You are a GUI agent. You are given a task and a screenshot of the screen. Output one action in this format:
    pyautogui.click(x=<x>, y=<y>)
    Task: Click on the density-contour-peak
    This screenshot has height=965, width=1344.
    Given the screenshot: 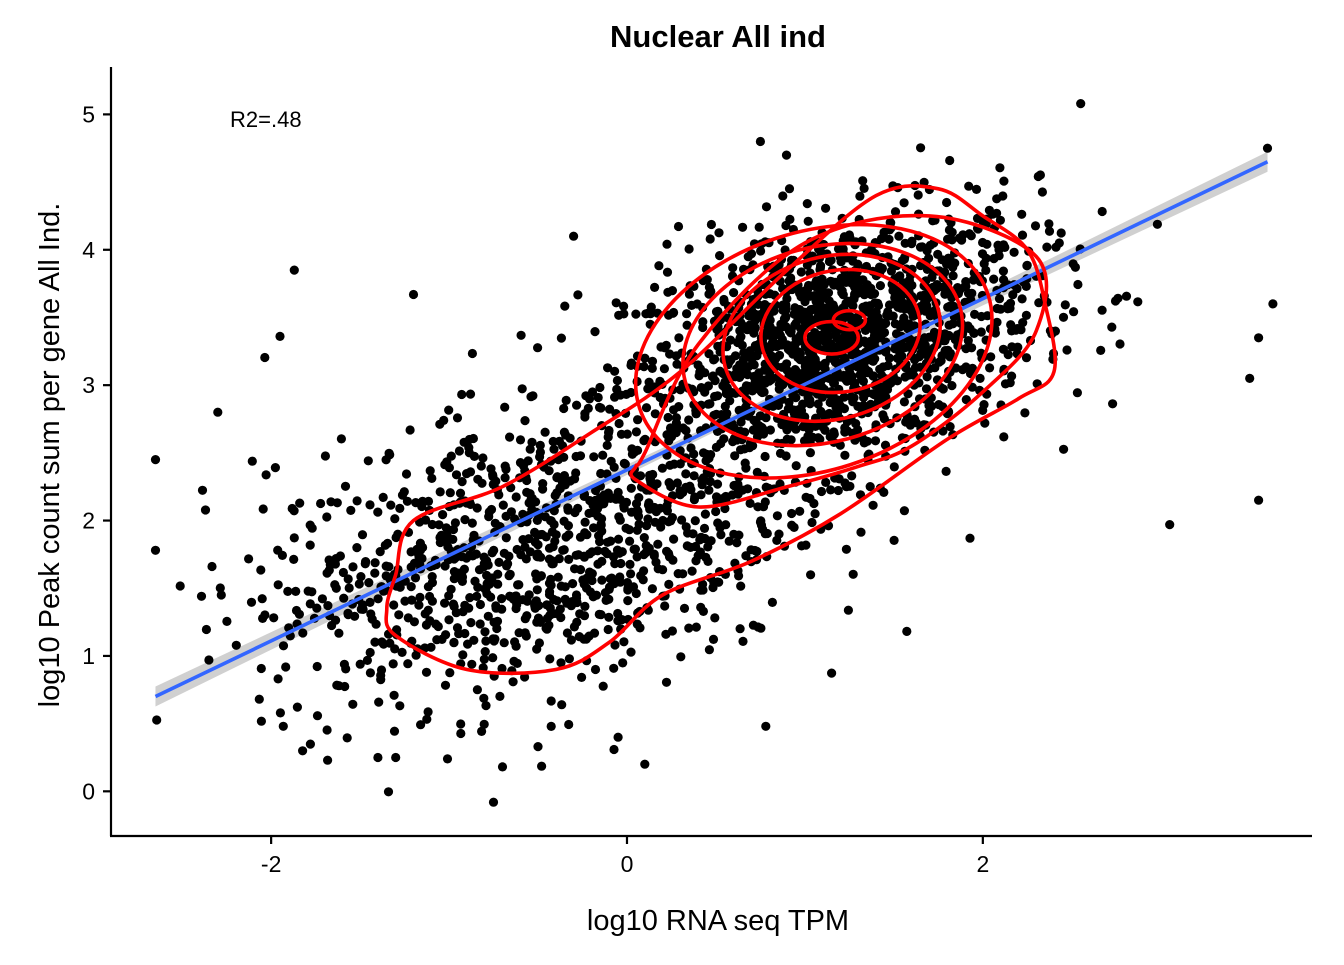 What is the action you would take?
    pyautogui.click(x=849, y=320)
    